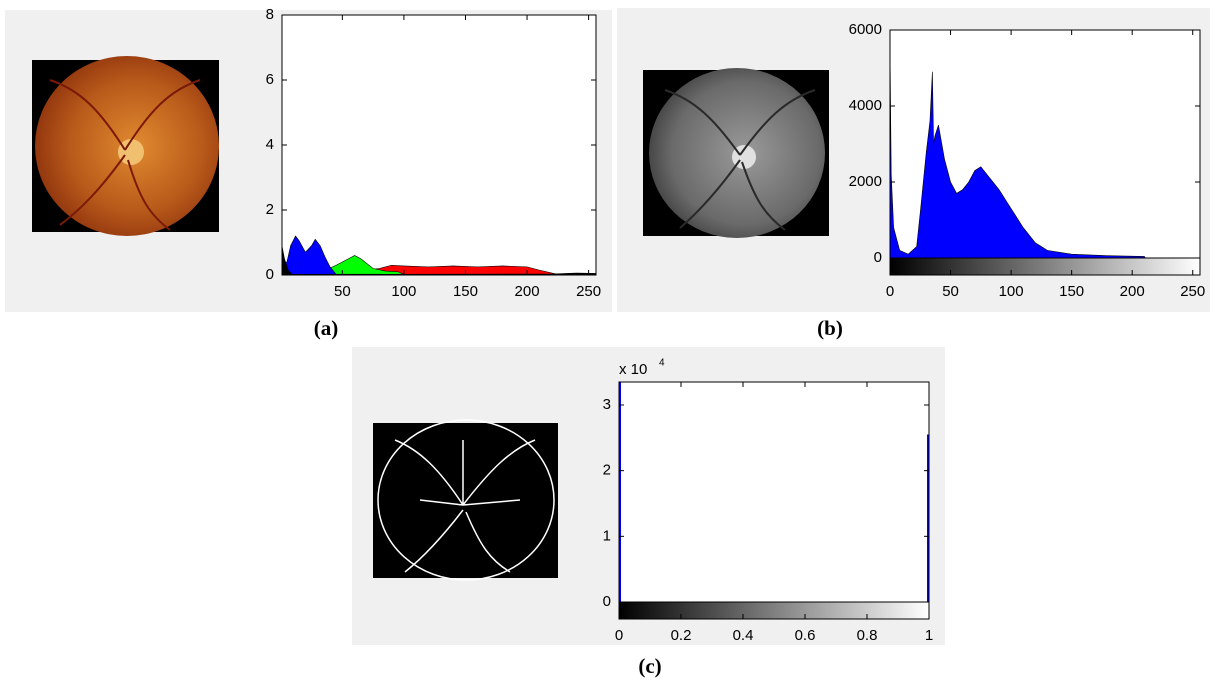 This screenshot has height=686, width=1215. I want to click on x-tick-label: 0.2, so click(681, 635).